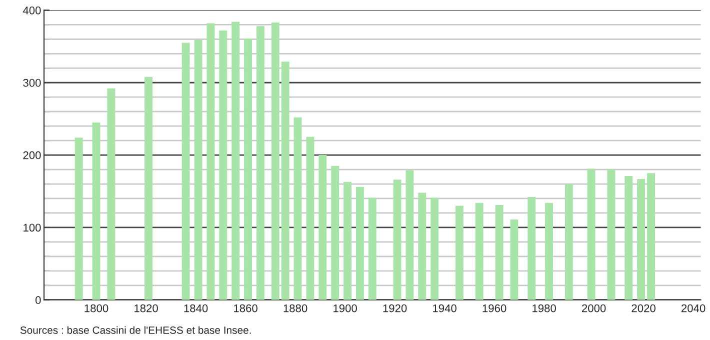 This screenshot has width=710, height=340. What do you see at coordinates (345, 308) in the screenshot?
I see `x-tick-label: 1900` at bounding box center [345, 308].